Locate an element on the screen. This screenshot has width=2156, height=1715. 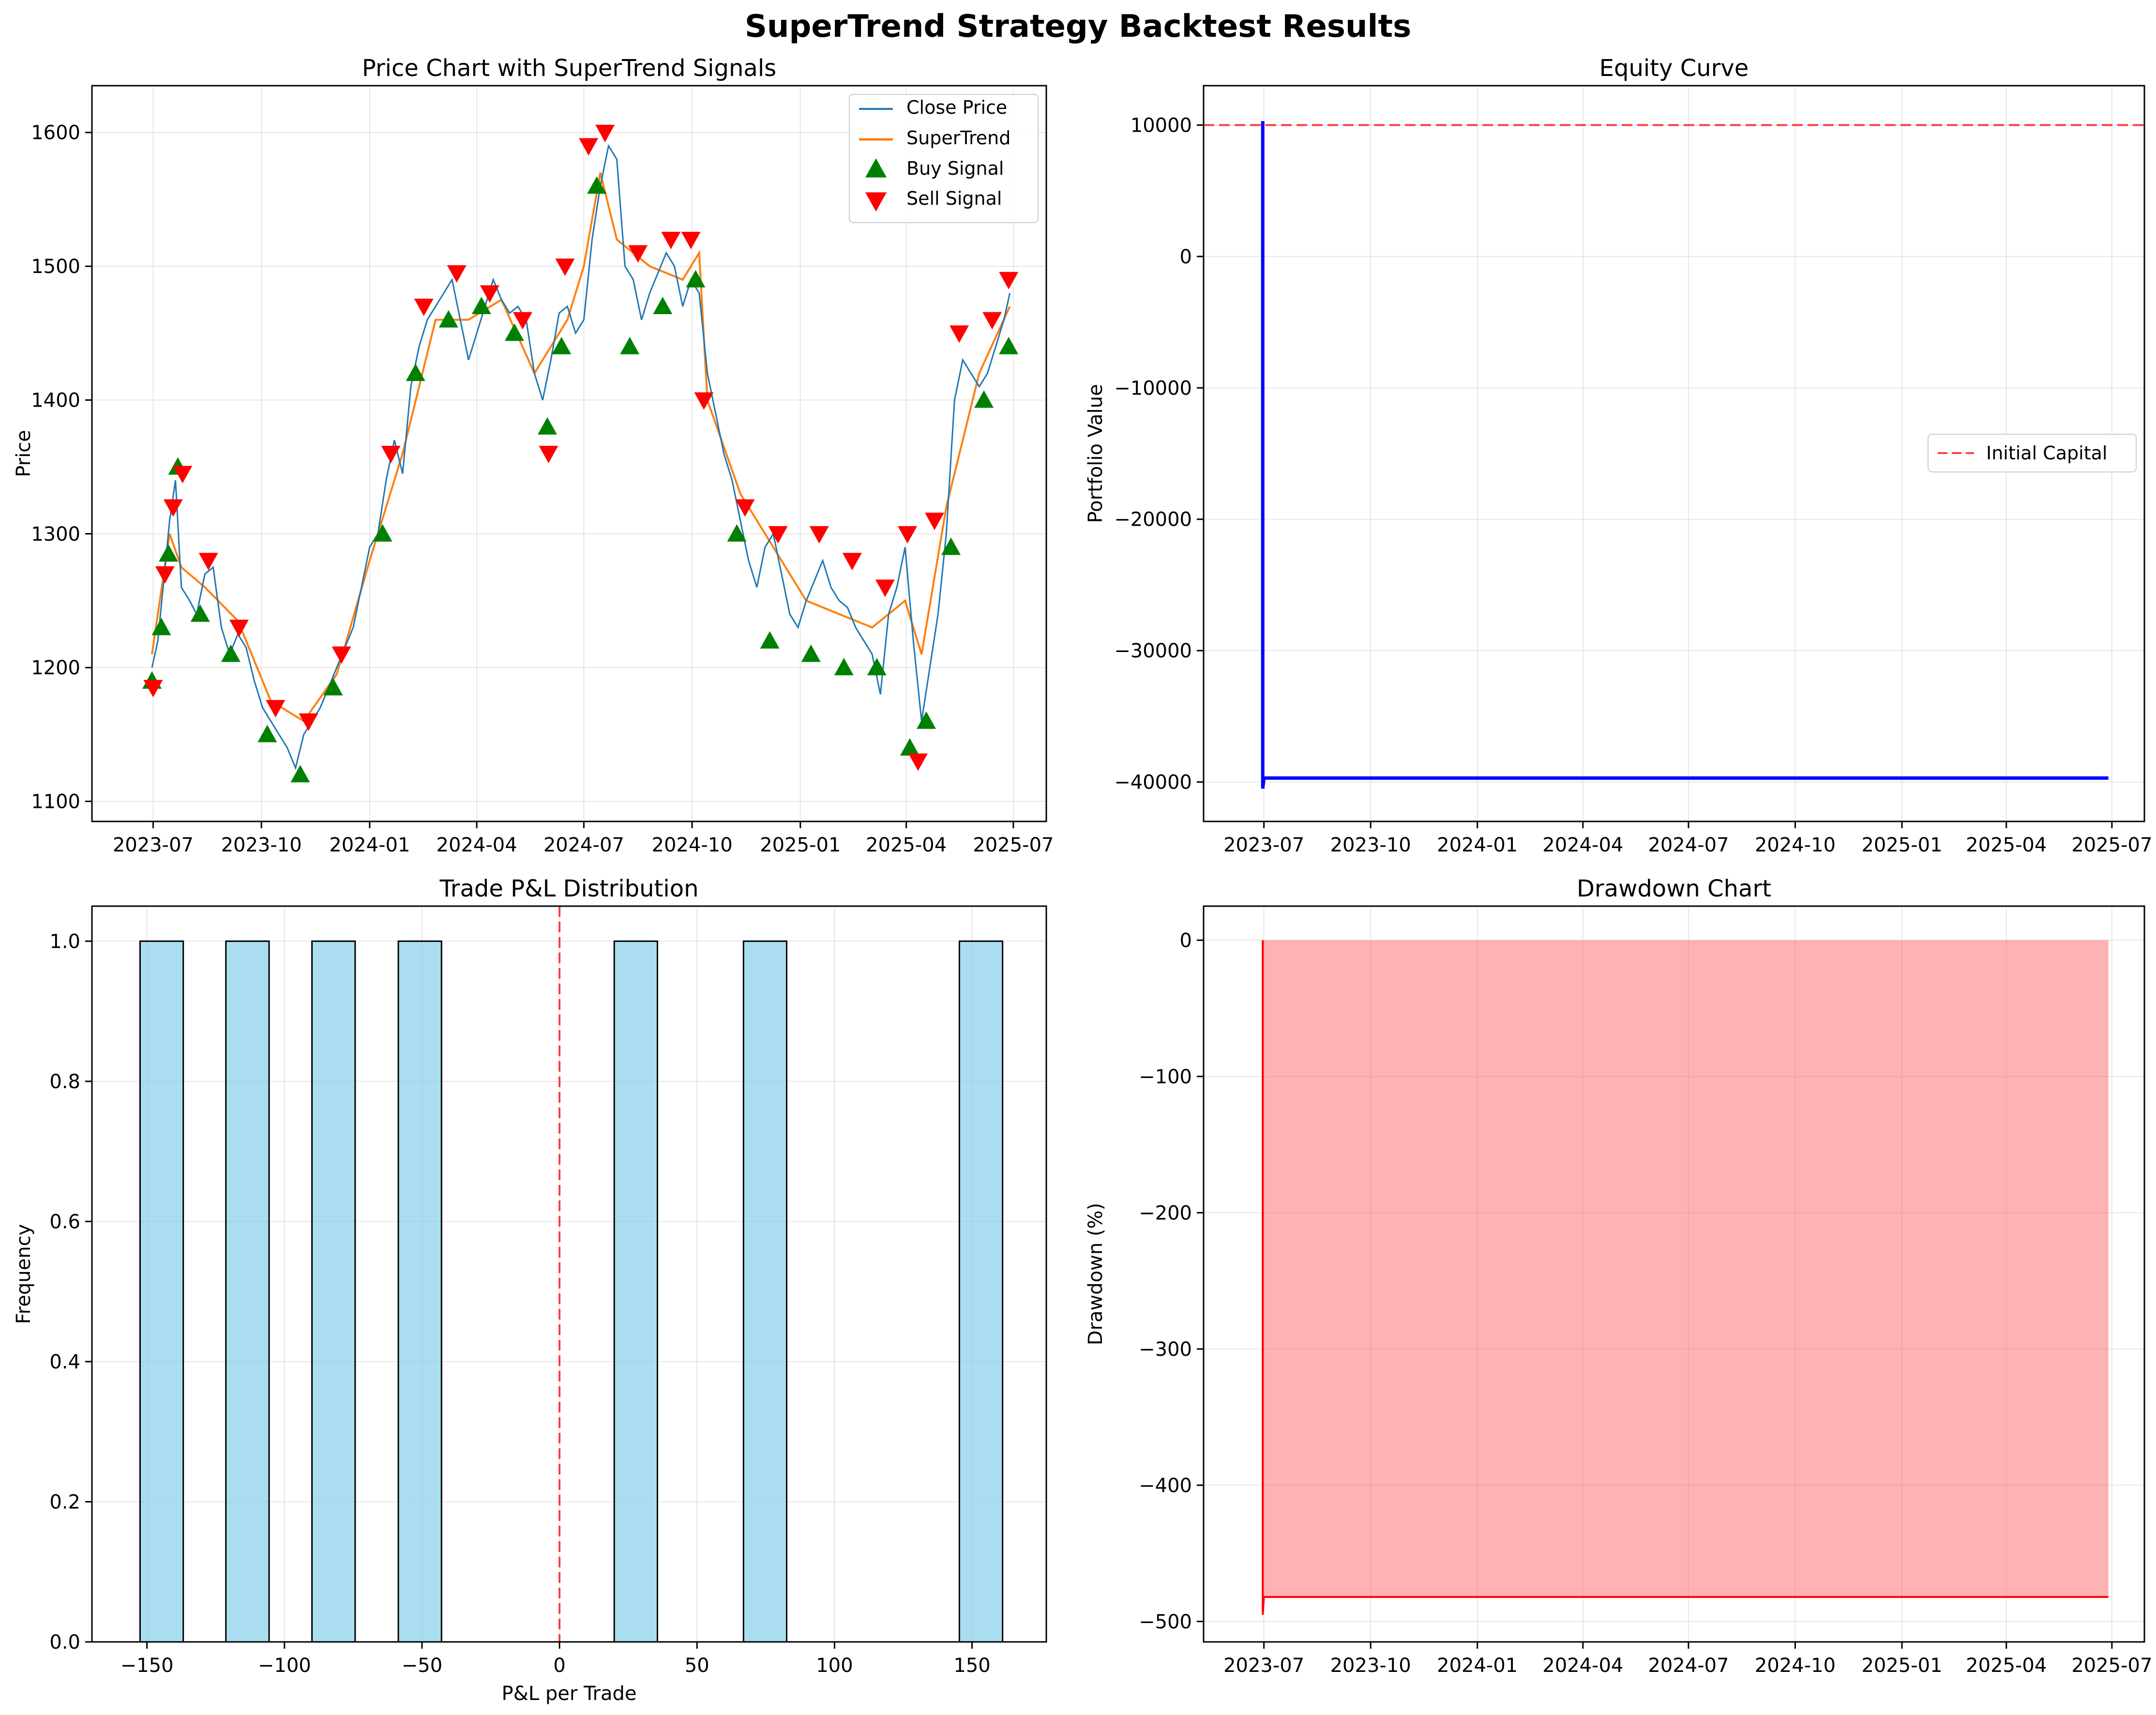
y-tick-label: 0.2 is located at coordinates (64, 1502).